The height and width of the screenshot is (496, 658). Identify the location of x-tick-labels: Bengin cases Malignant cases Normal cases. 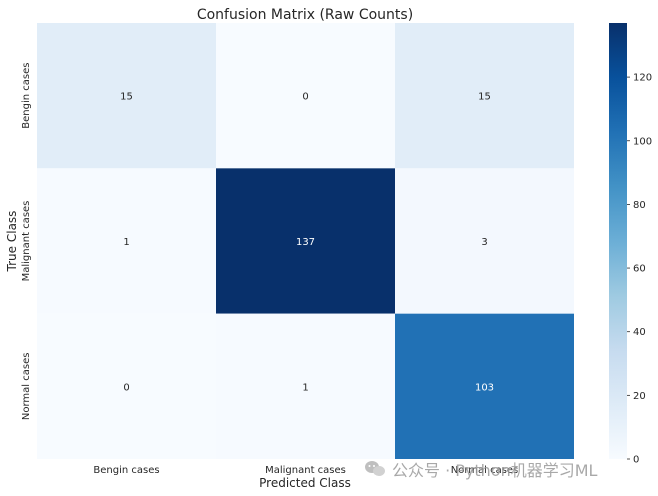
(305, 470).